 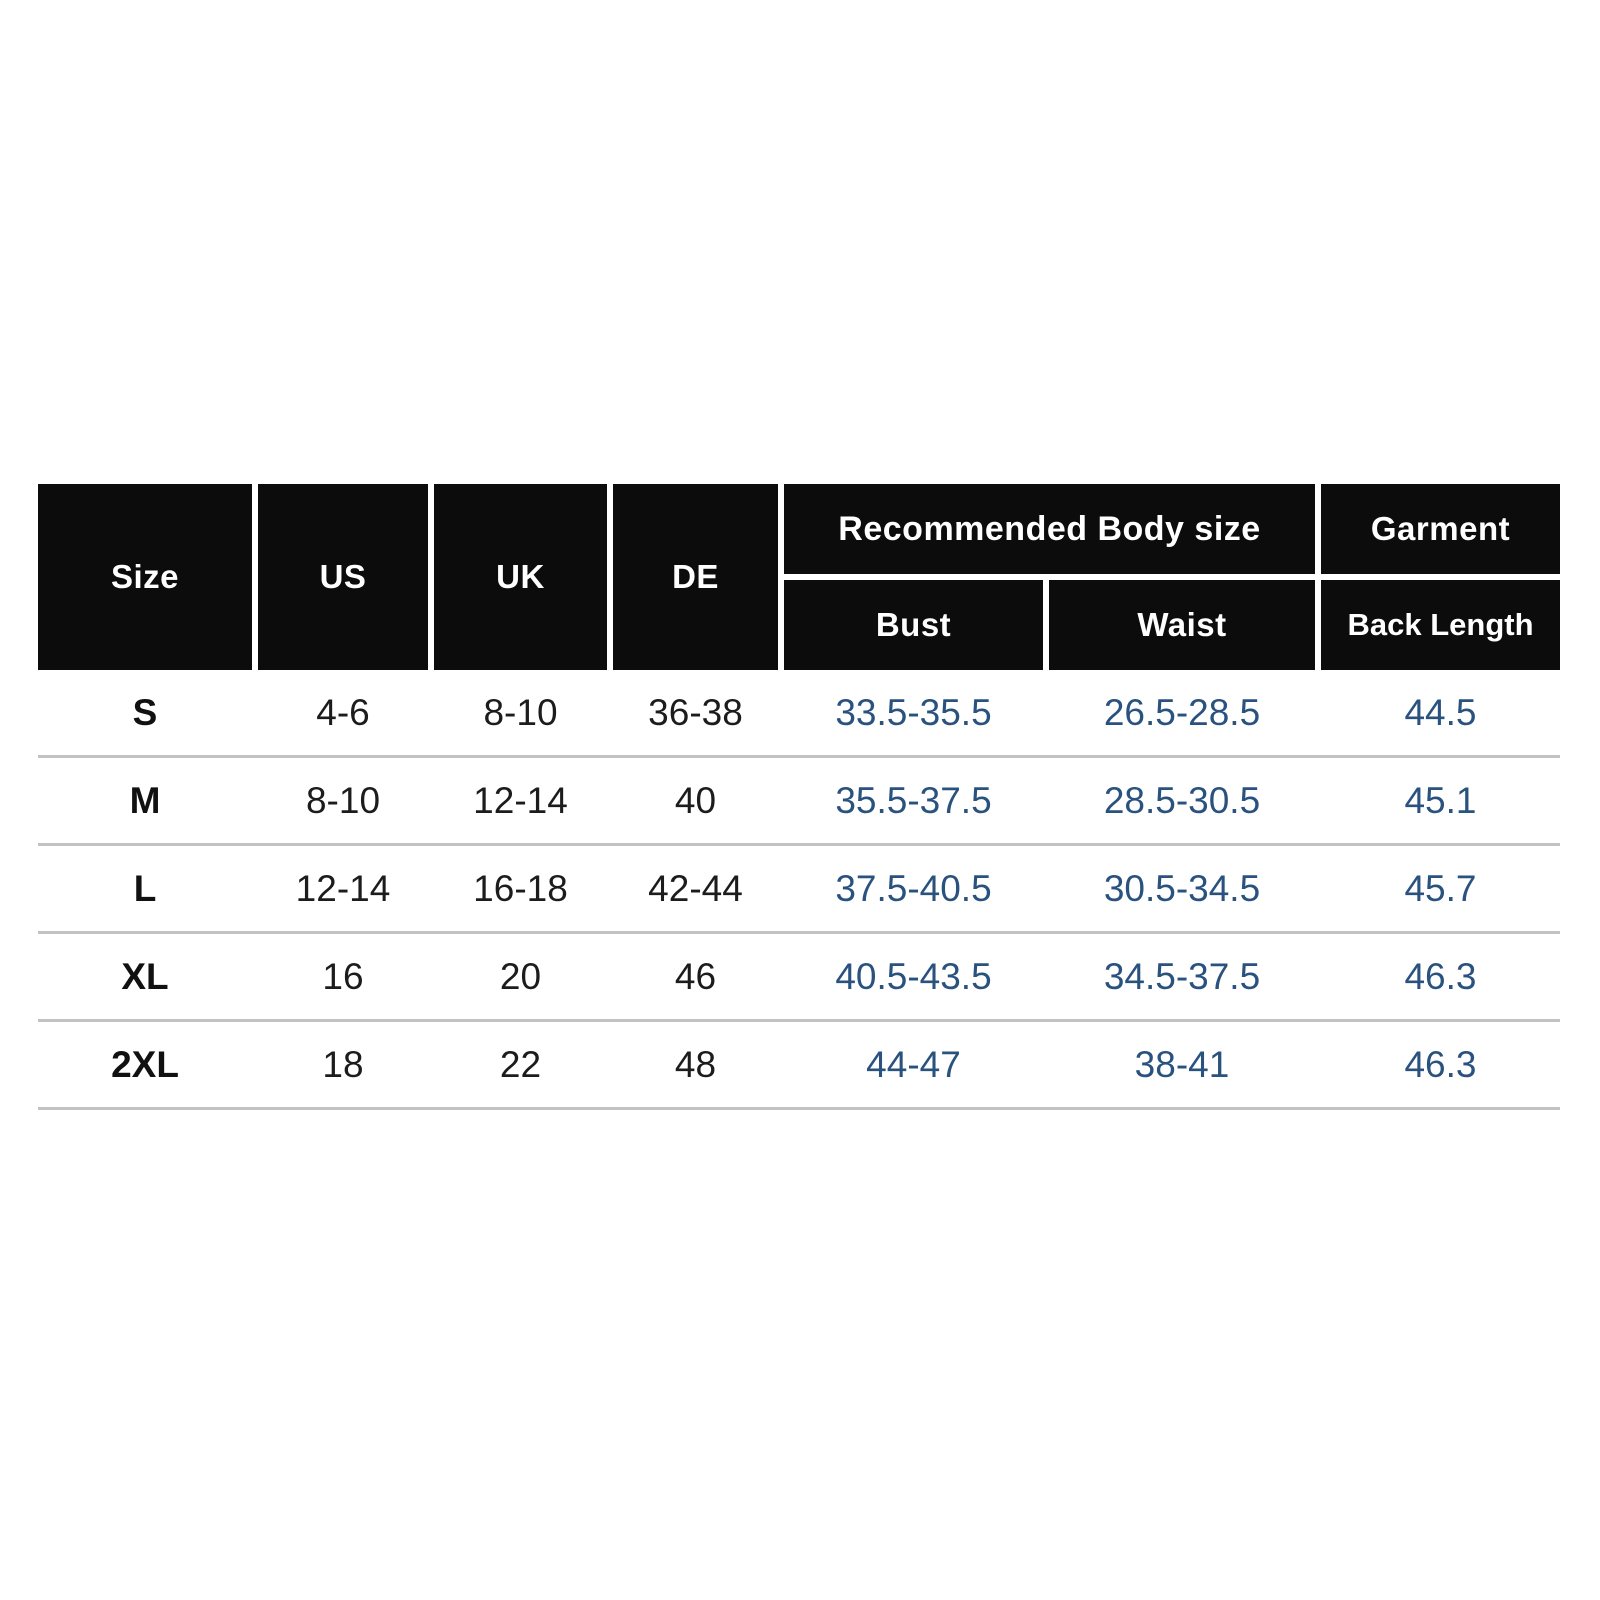 What do you see at coordinates (1182, 625) in the screenshot?
I see `header-cell-waist: Waist` at bounding box center [1182, 625].